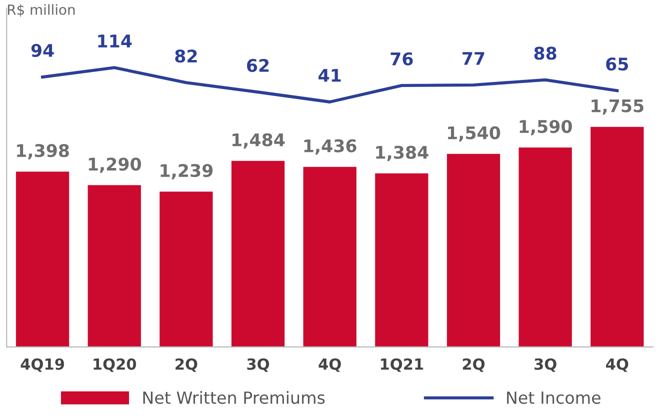  I want to click on data-label: 1,239, so click(186, 172).